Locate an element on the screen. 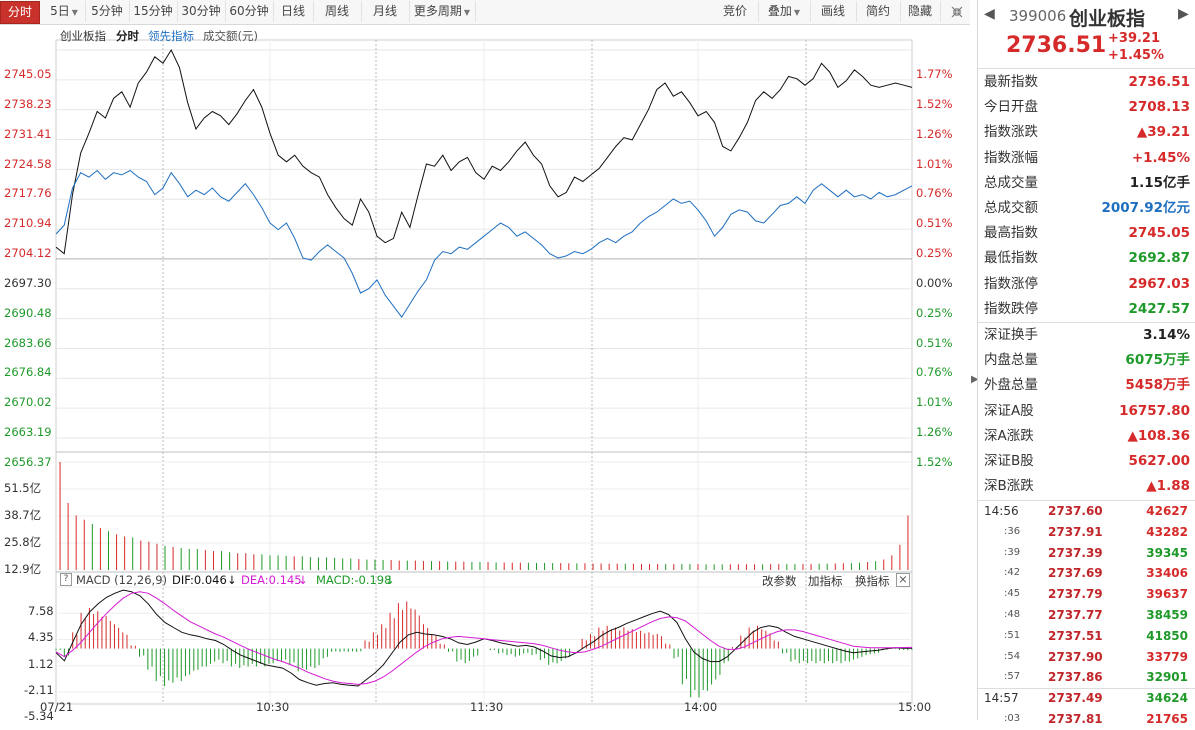 This screenshot has height=730, width=1195. panel-divider is located at coordinates (1086, 322).